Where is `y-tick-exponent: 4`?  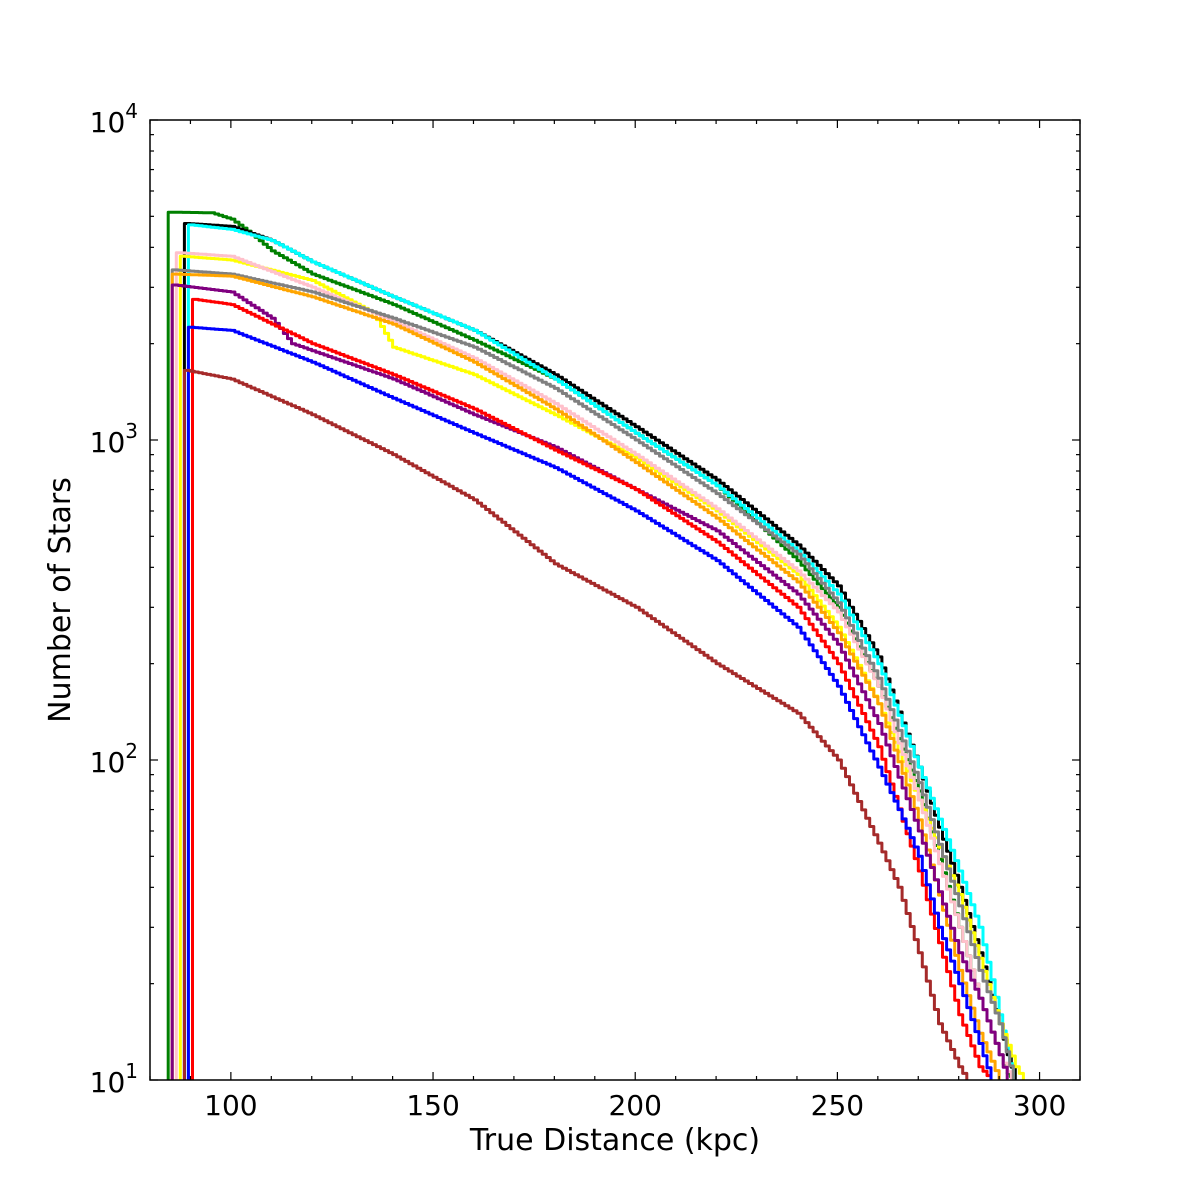 y-tick-exponent: 4 is located at coordinates (131, 111).